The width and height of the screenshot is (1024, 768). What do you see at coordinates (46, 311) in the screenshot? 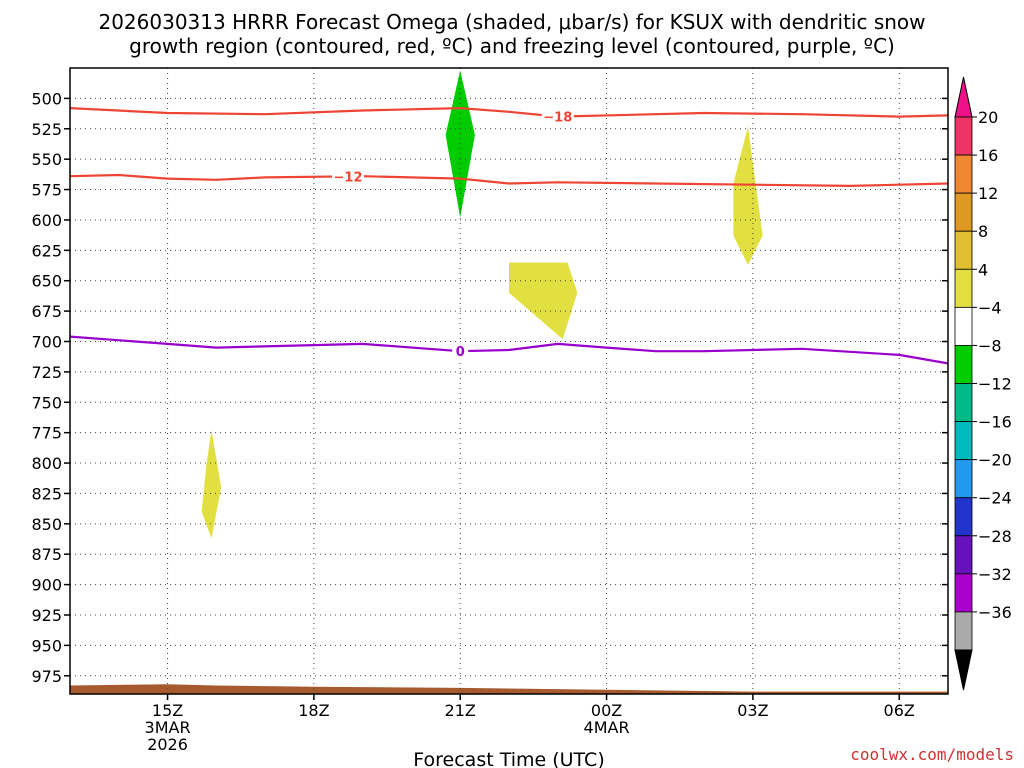
I see `y-tick-label: 675` at bounding box center [46, 311].